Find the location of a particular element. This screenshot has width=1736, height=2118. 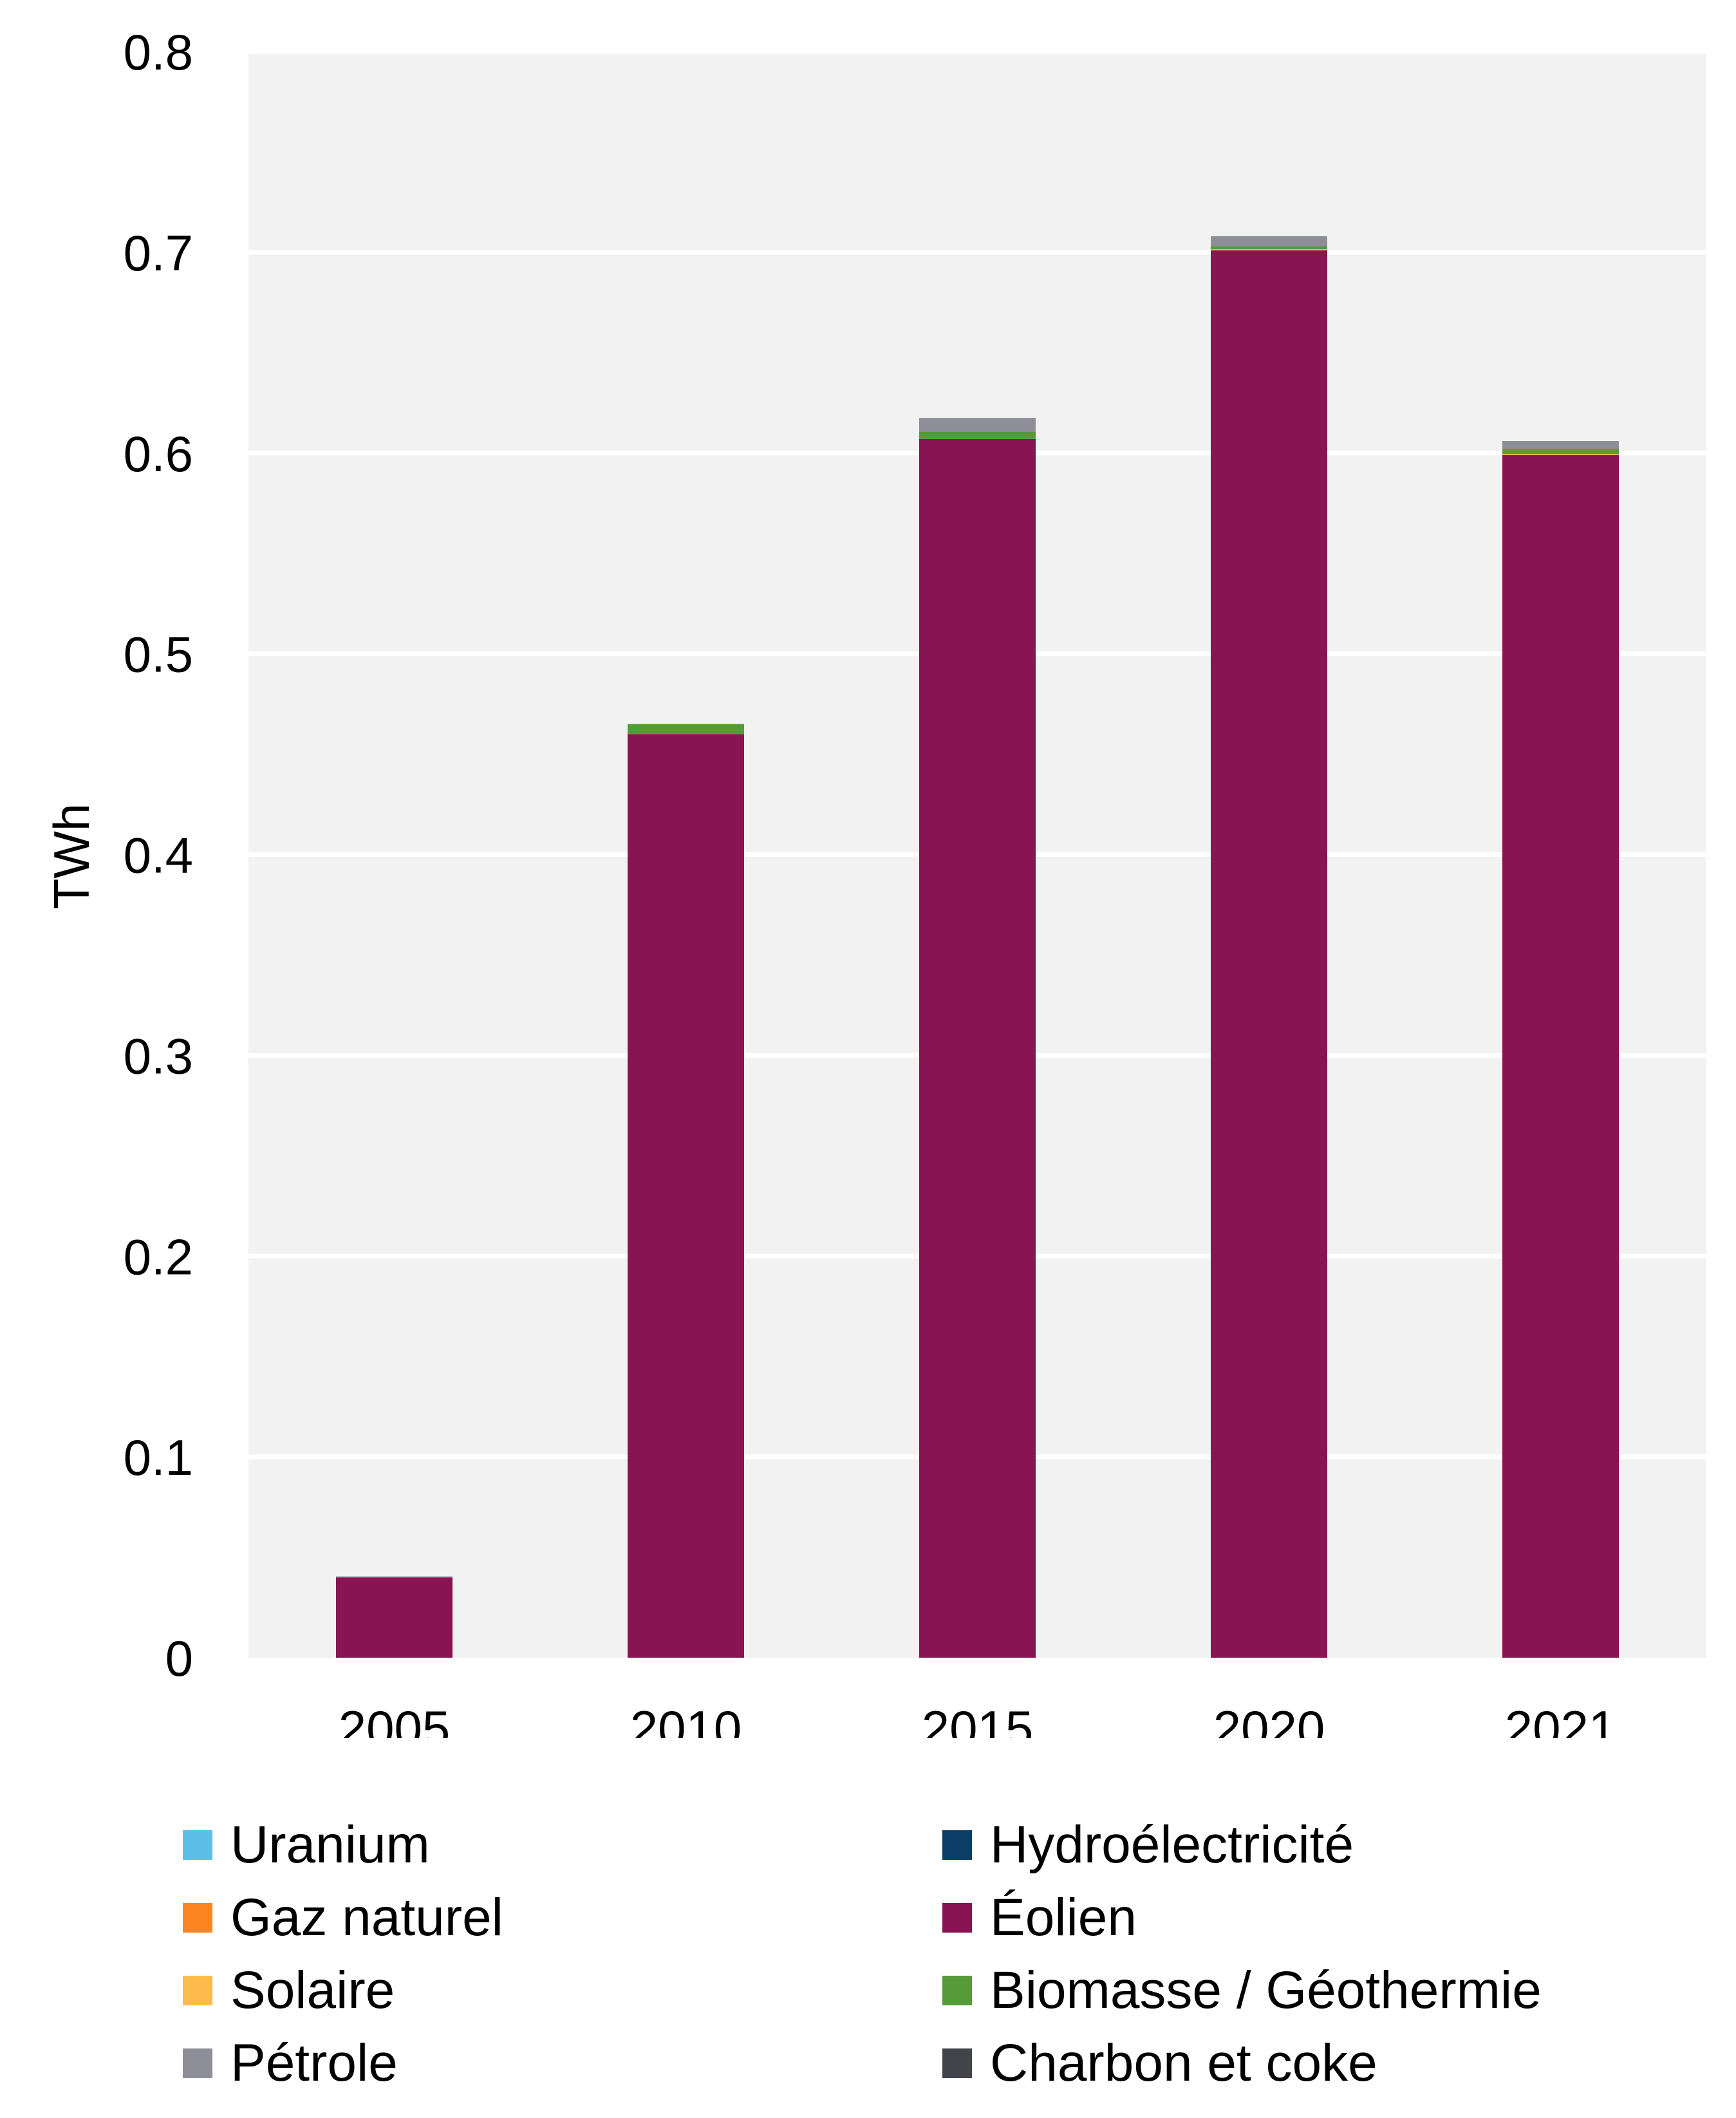

legend-label: Biomasse / Géothermie is located at coordinates (1266, 1990).